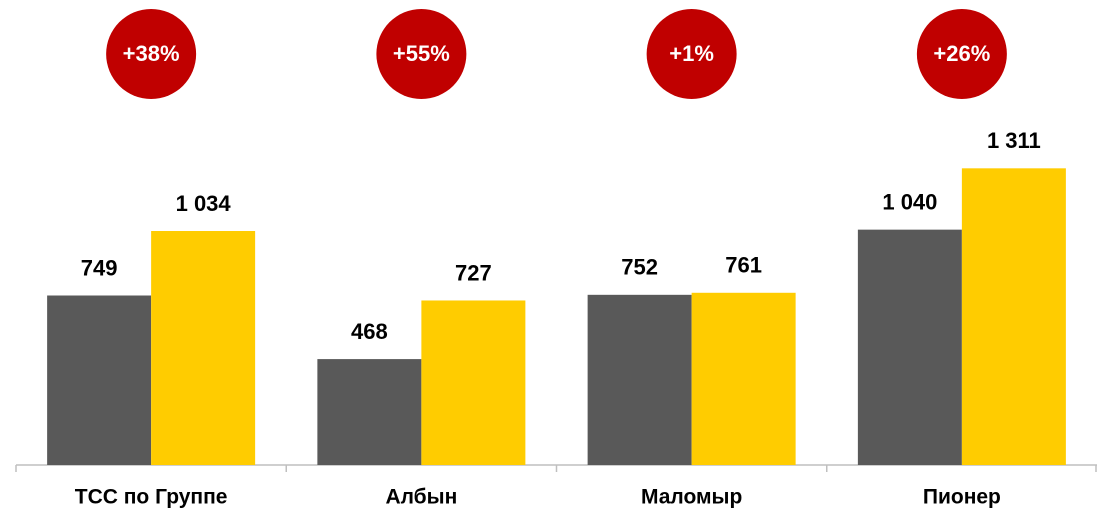  I want to click on value-label: 1 034, so click(204, 203).